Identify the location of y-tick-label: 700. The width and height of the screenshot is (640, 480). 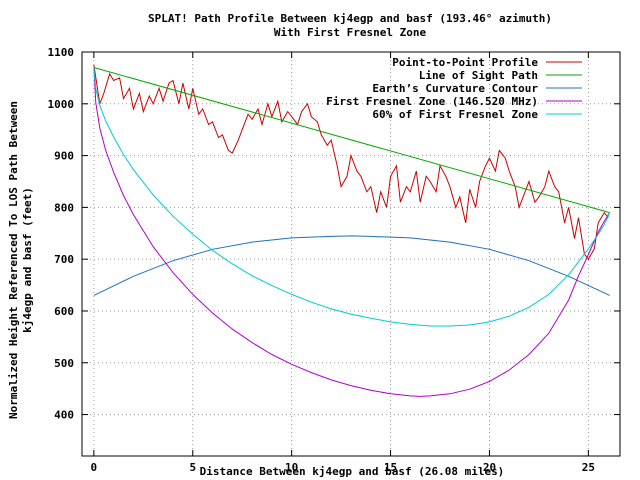
(64, 259).